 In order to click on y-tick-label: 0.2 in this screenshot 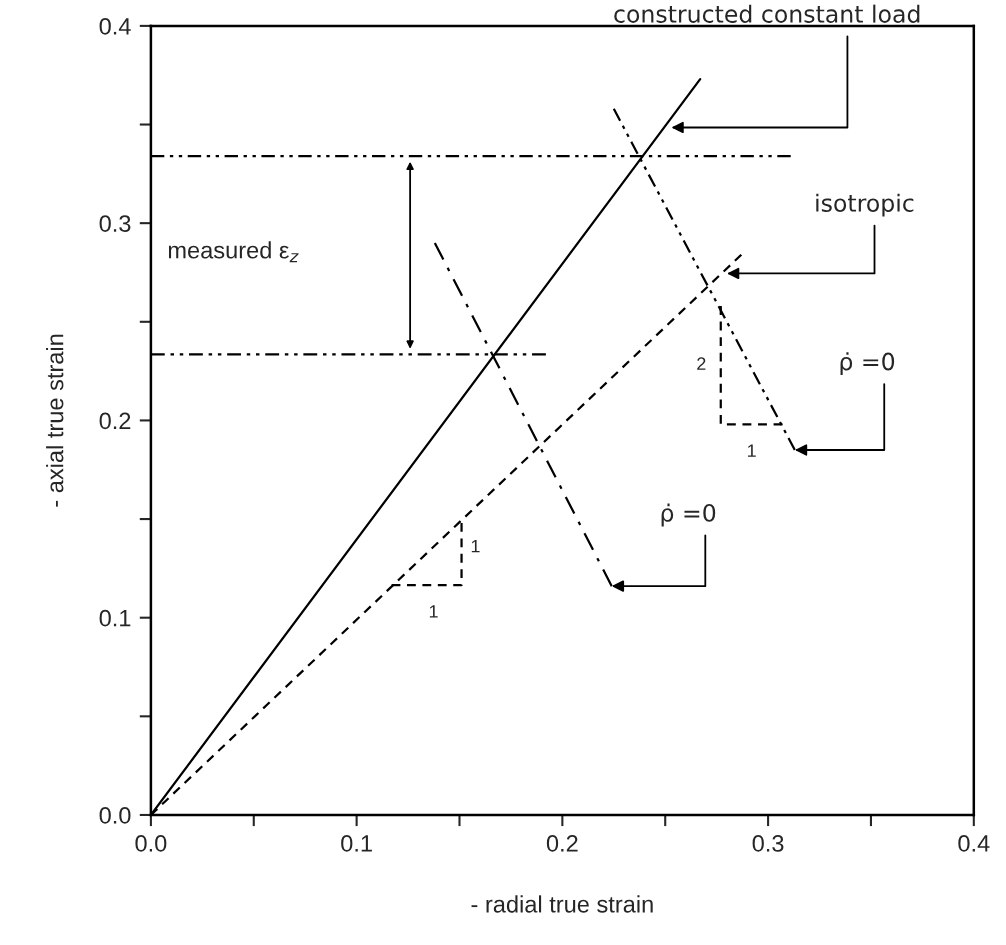, I will do `click(115, 421)`.